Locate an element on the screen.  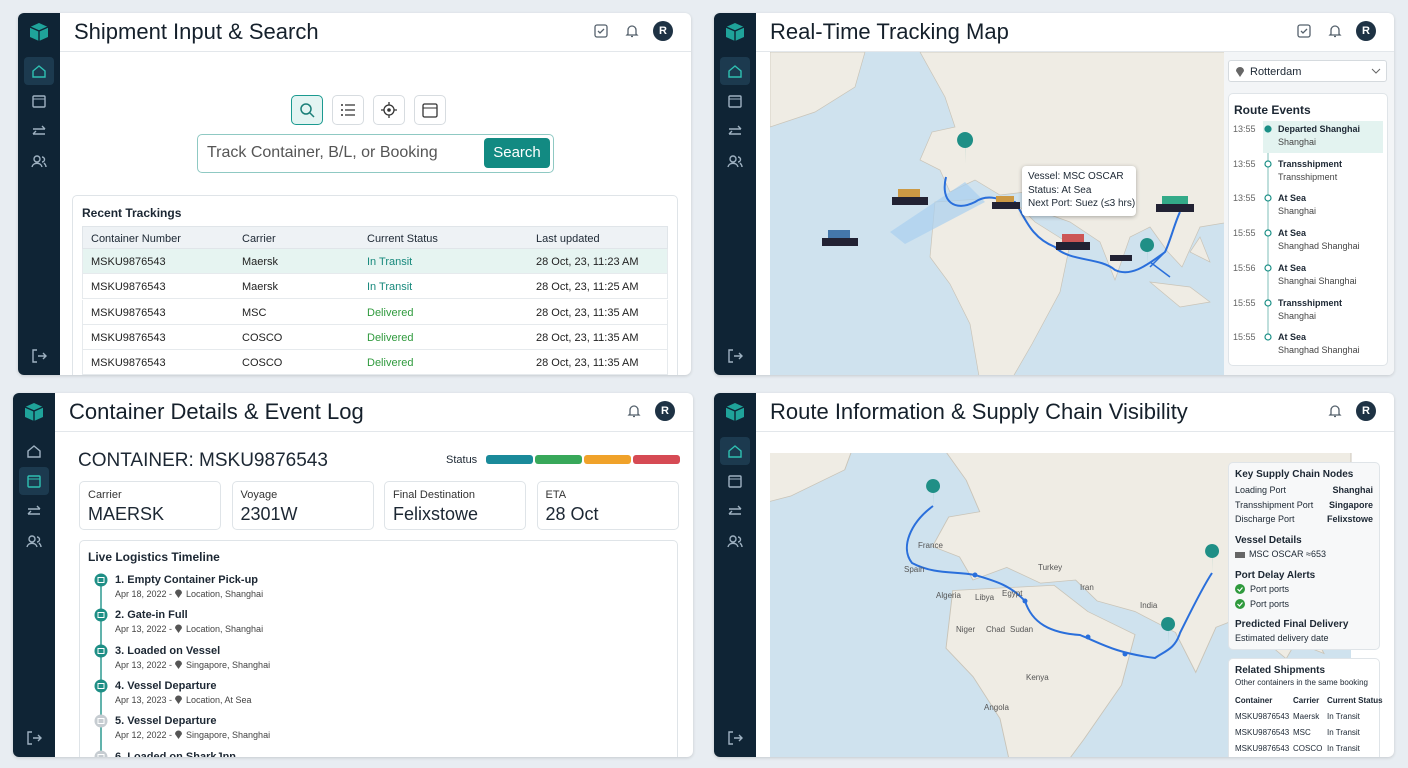
header: Shipment Input & Search R is located at coordinates (375, 32).